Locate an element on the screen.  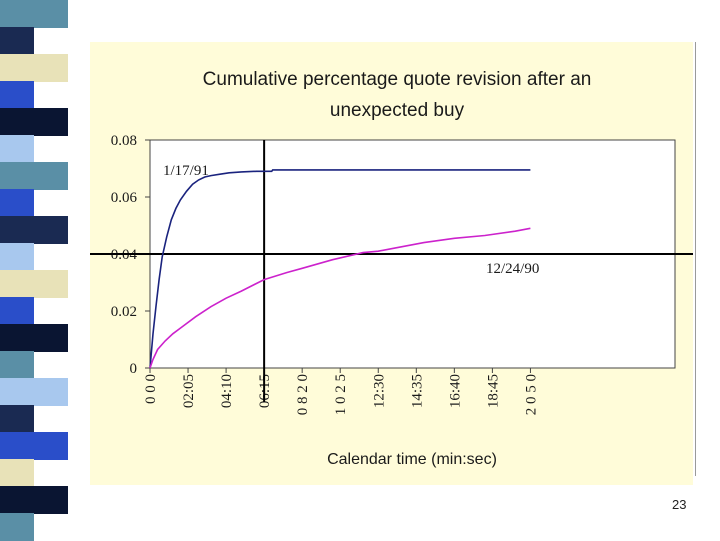
chart-title-line-2: unexpected buy is located at coordinates (397, 110).